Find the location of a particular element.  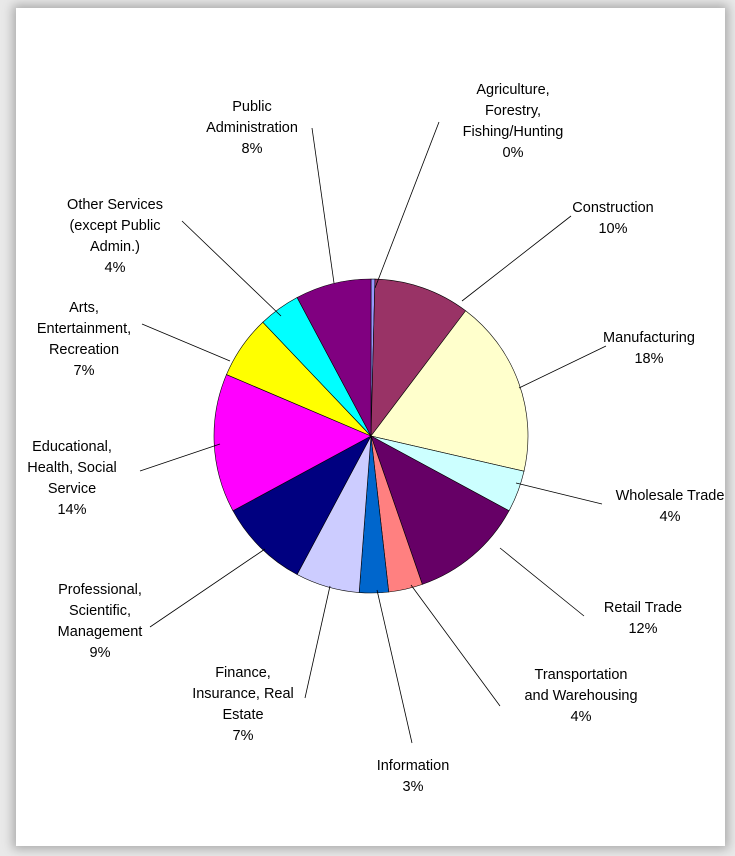

category-label-line: Information is located at coordinates (413, 766).